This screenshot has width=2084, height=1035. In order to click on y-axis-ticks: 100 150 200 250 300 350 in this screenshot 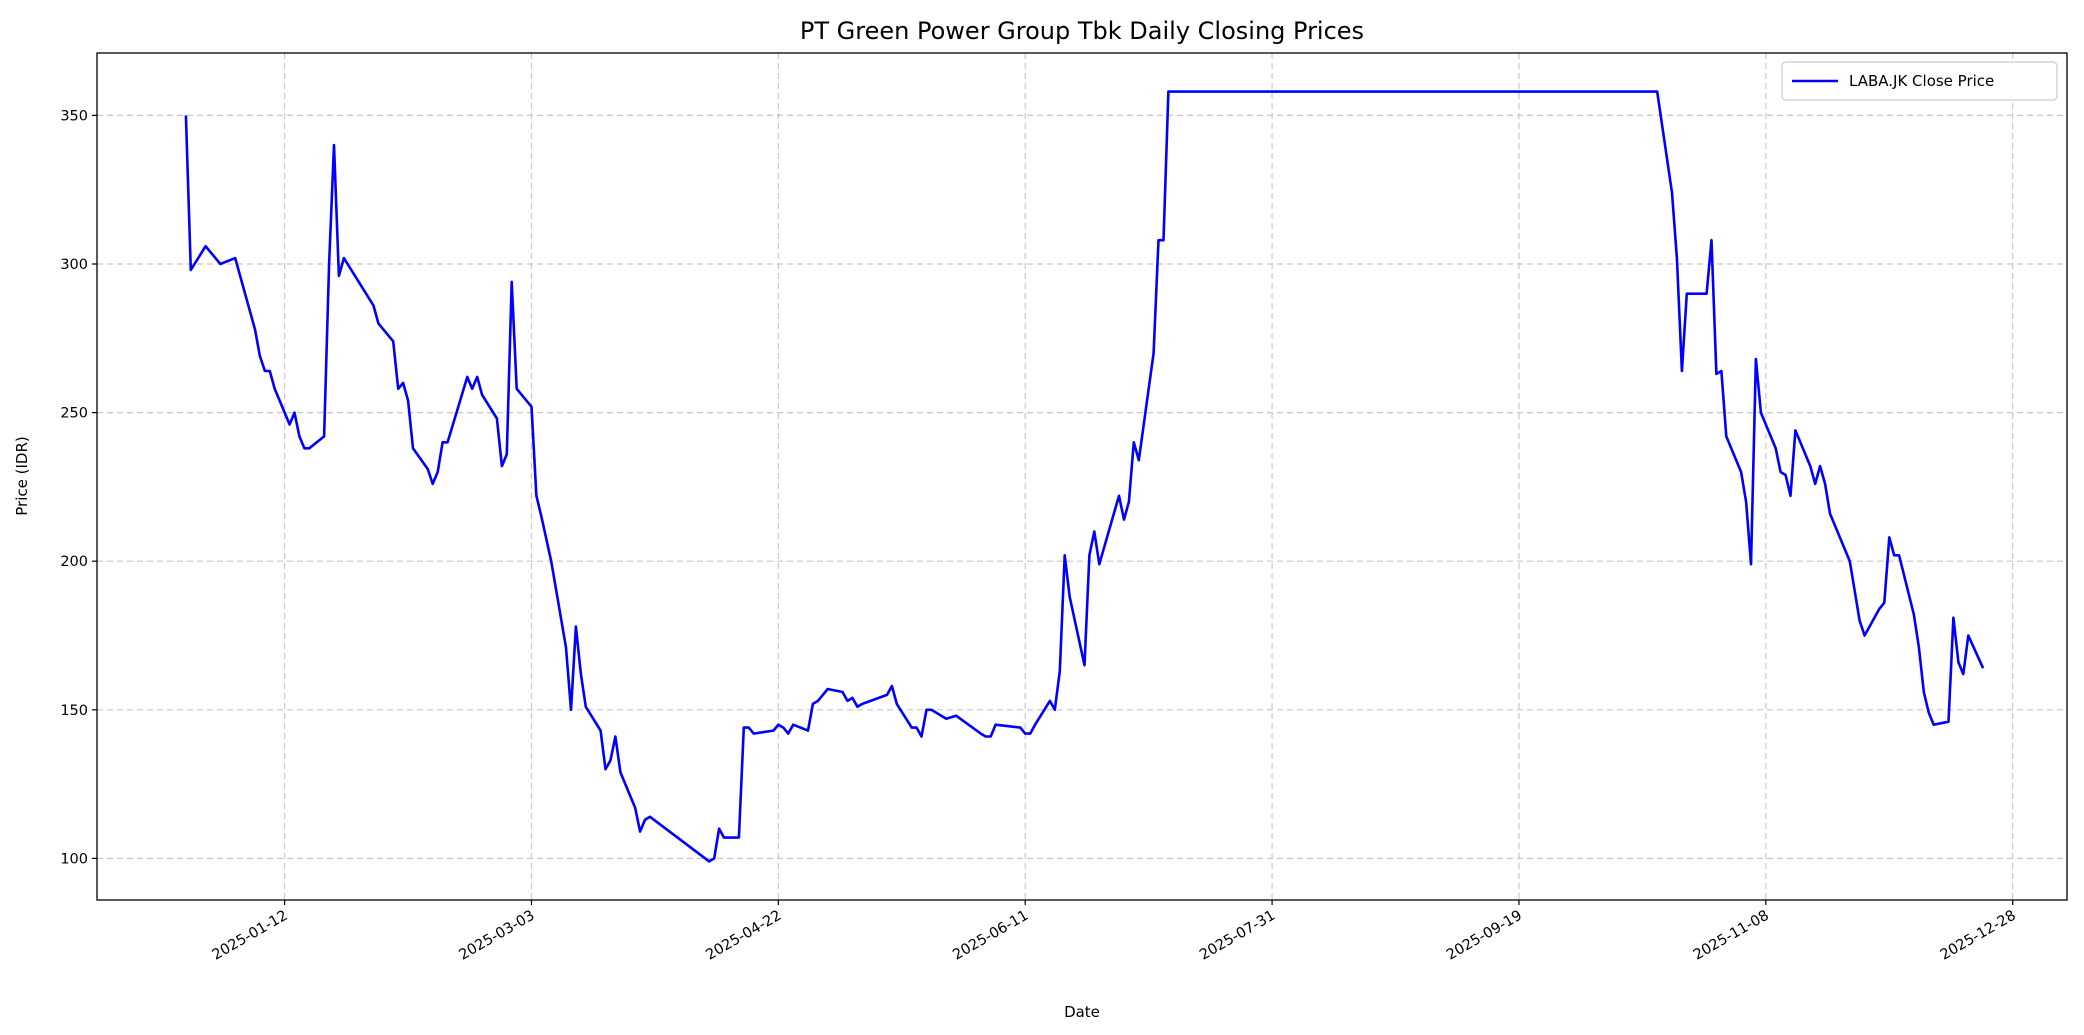, I will do `click(78, 487)`.